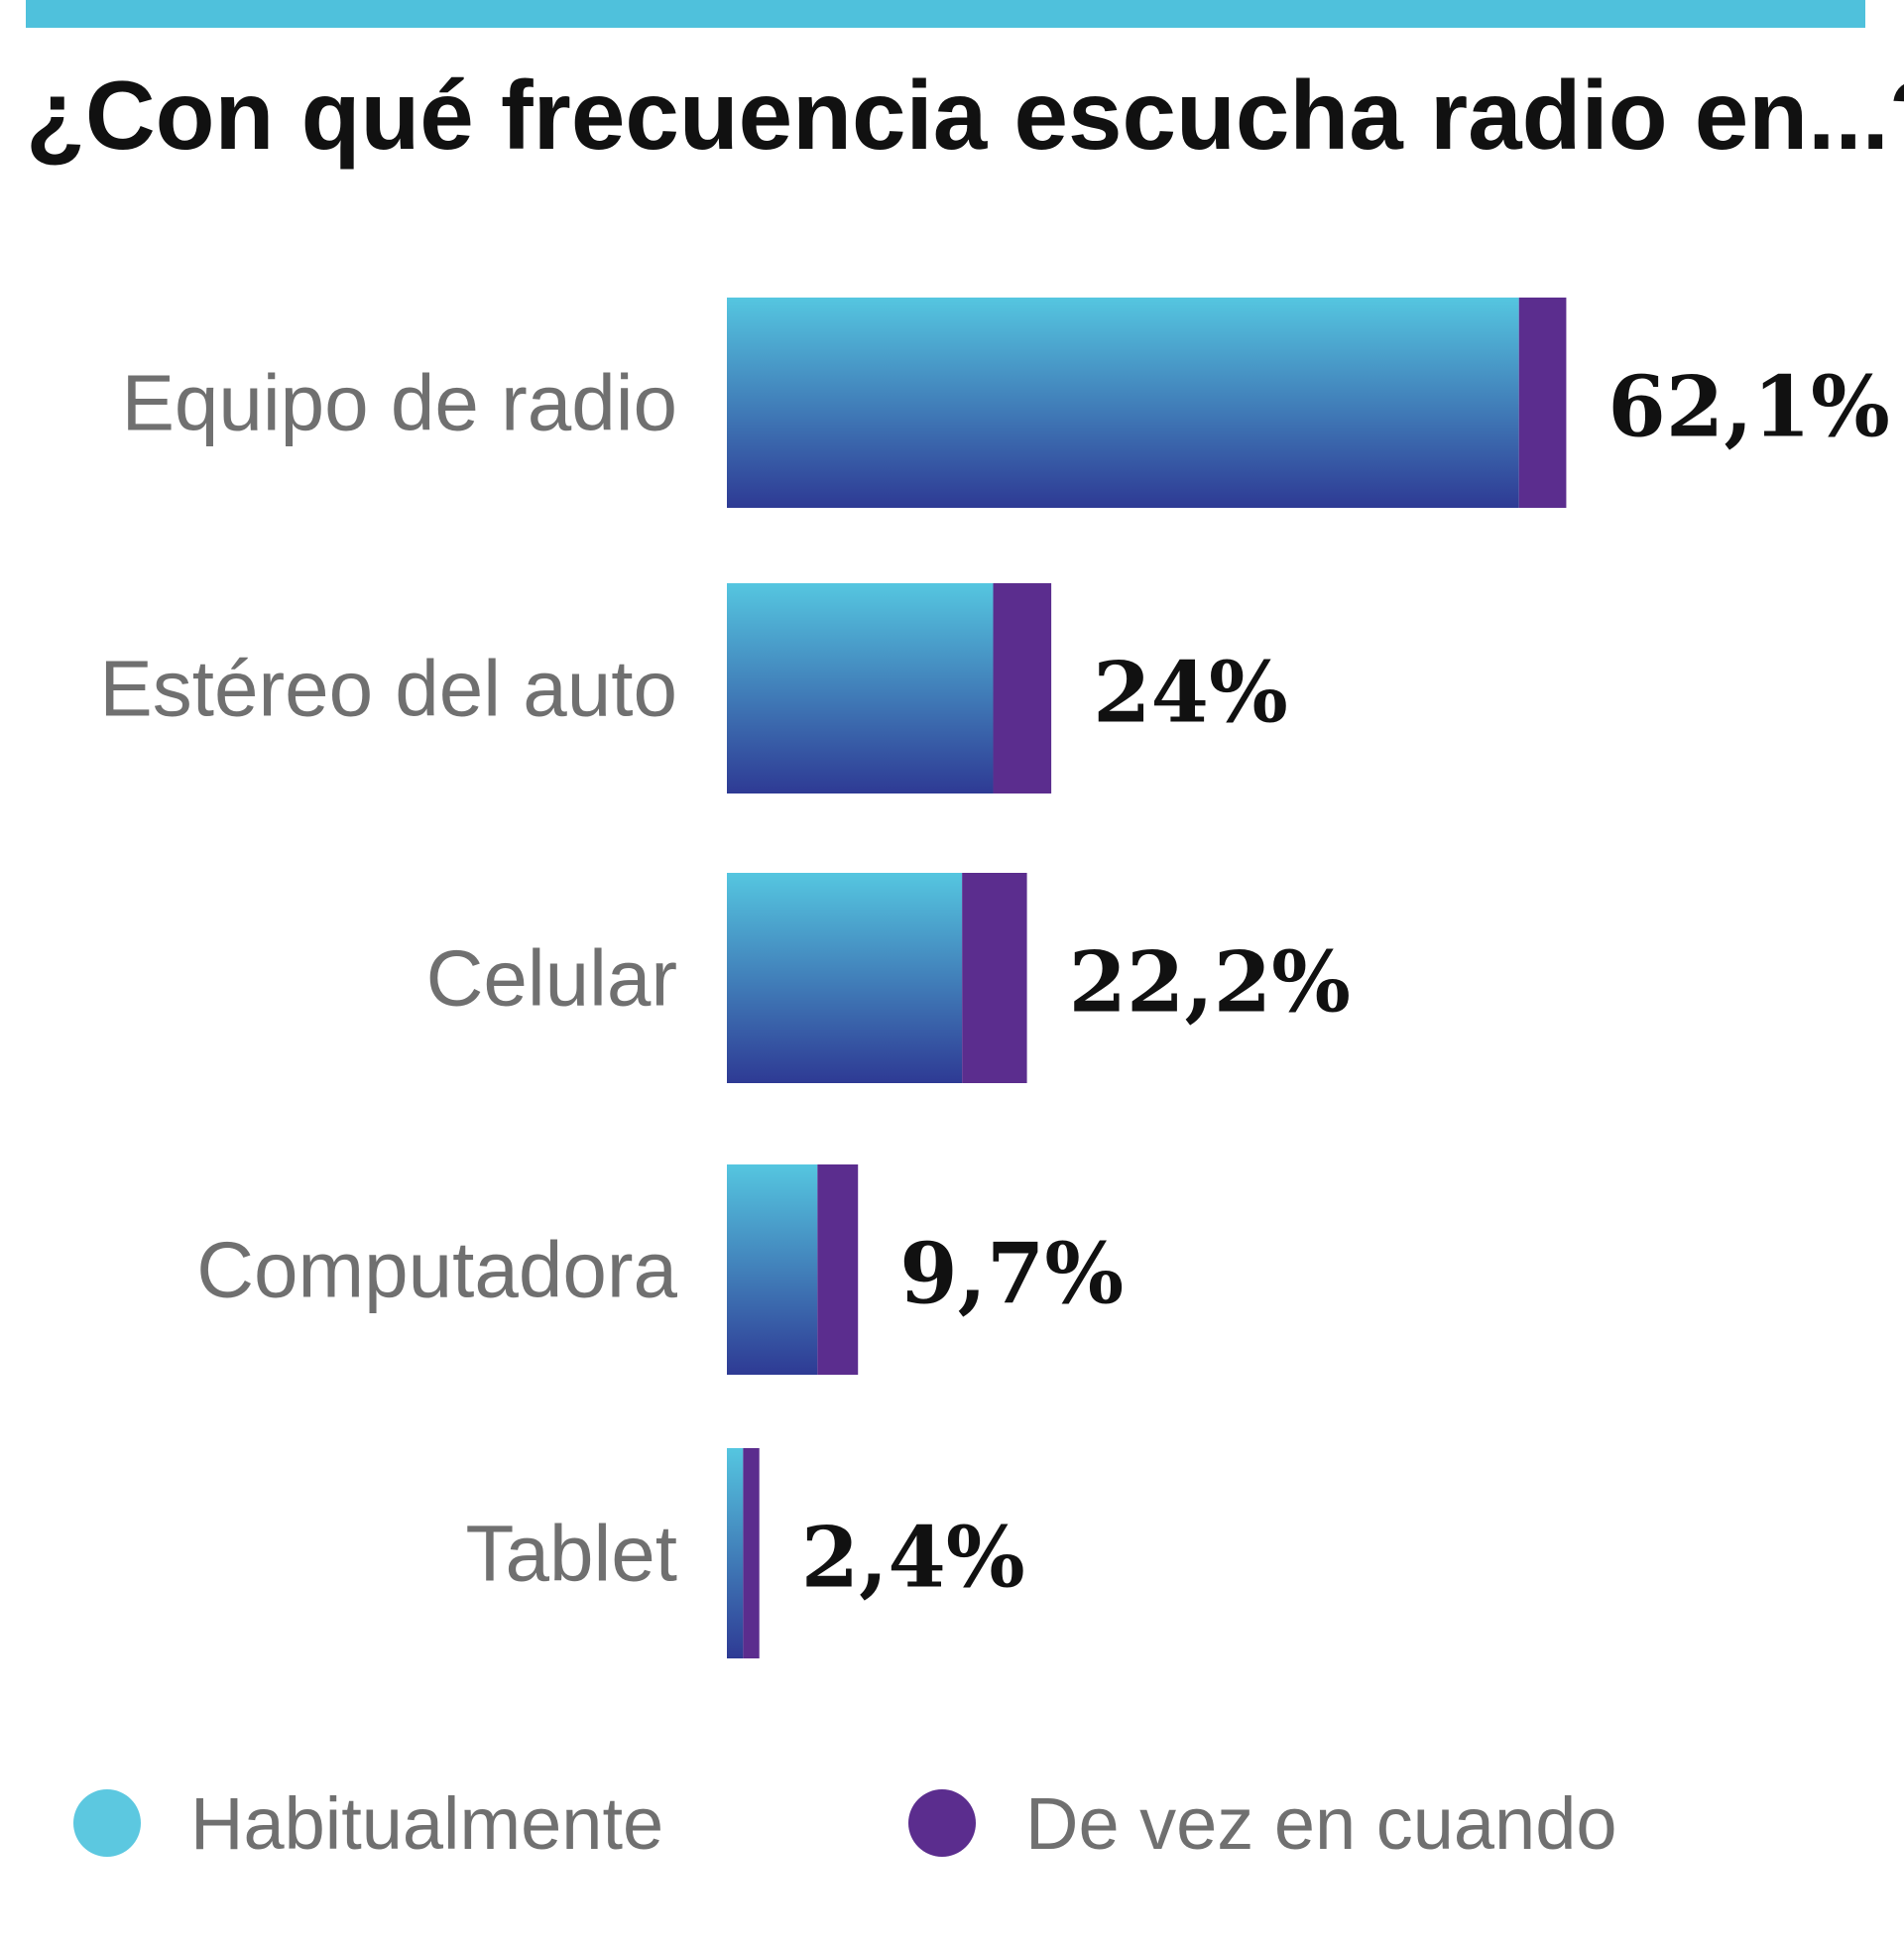 This screenshot has width=1904, height=1953. I want to click on bar-equipo-de-radio-habitualmente, so click(1123, 403).